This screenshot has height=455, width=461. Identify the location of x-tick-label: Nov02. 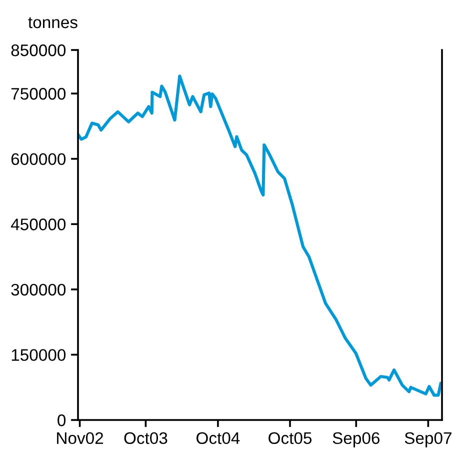
(80, 438).